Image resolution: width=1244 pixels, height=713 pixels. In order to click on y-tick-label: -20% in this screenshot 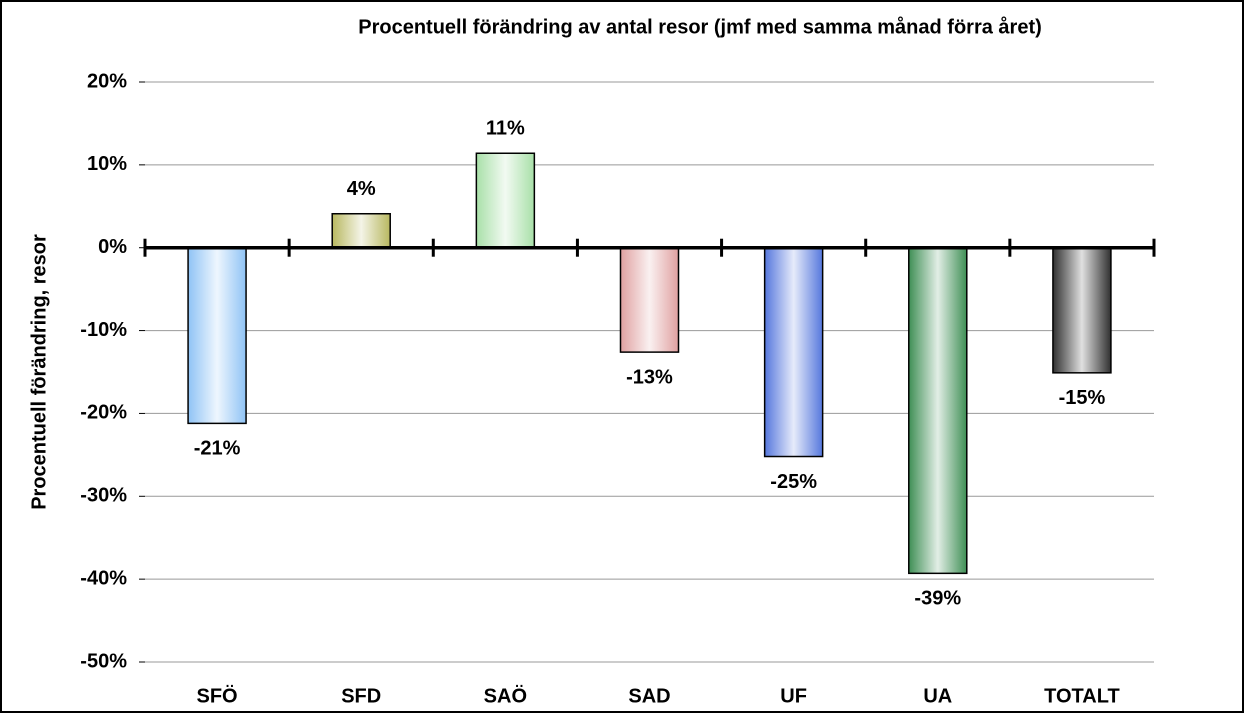, I will do `click(103, 413)`.